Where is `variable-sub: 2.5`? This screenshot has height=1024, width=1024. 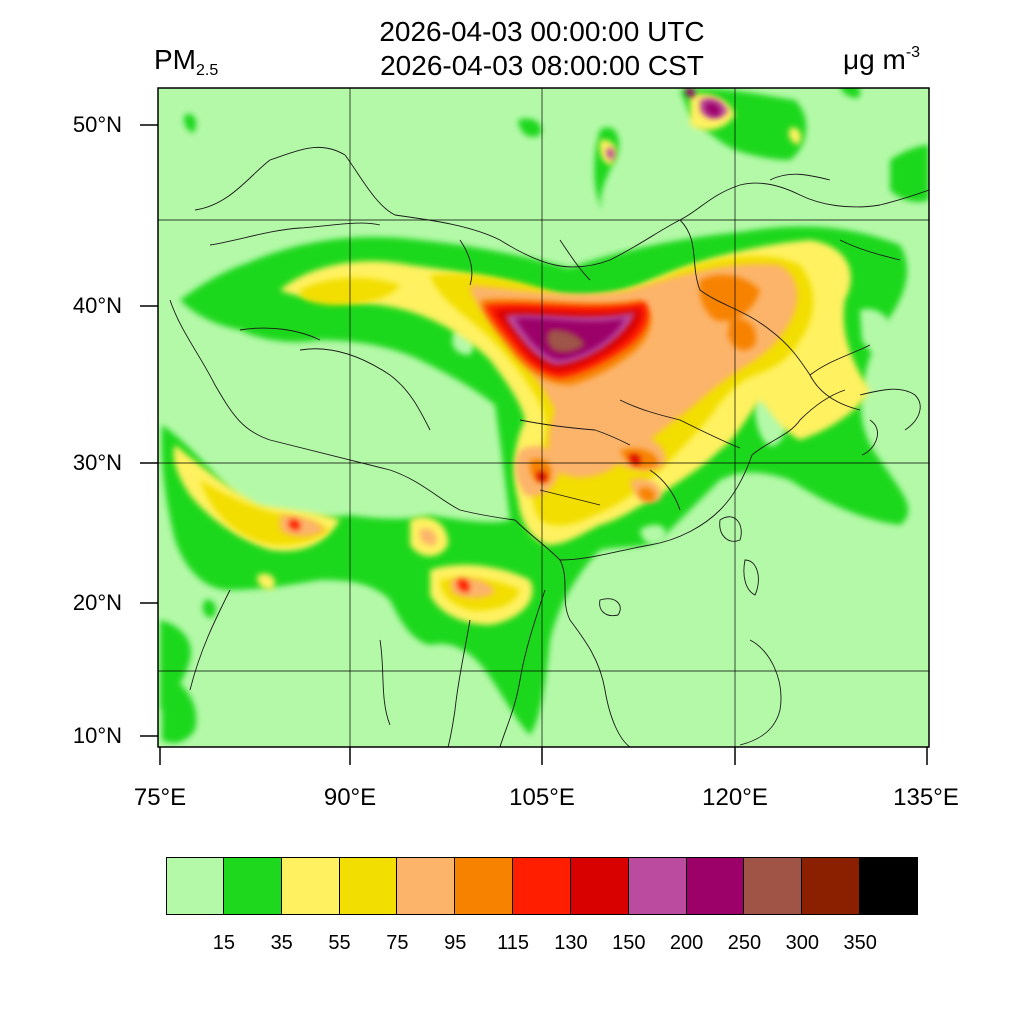
variable-sub: 2.5 is located at coordinates (207, 70).